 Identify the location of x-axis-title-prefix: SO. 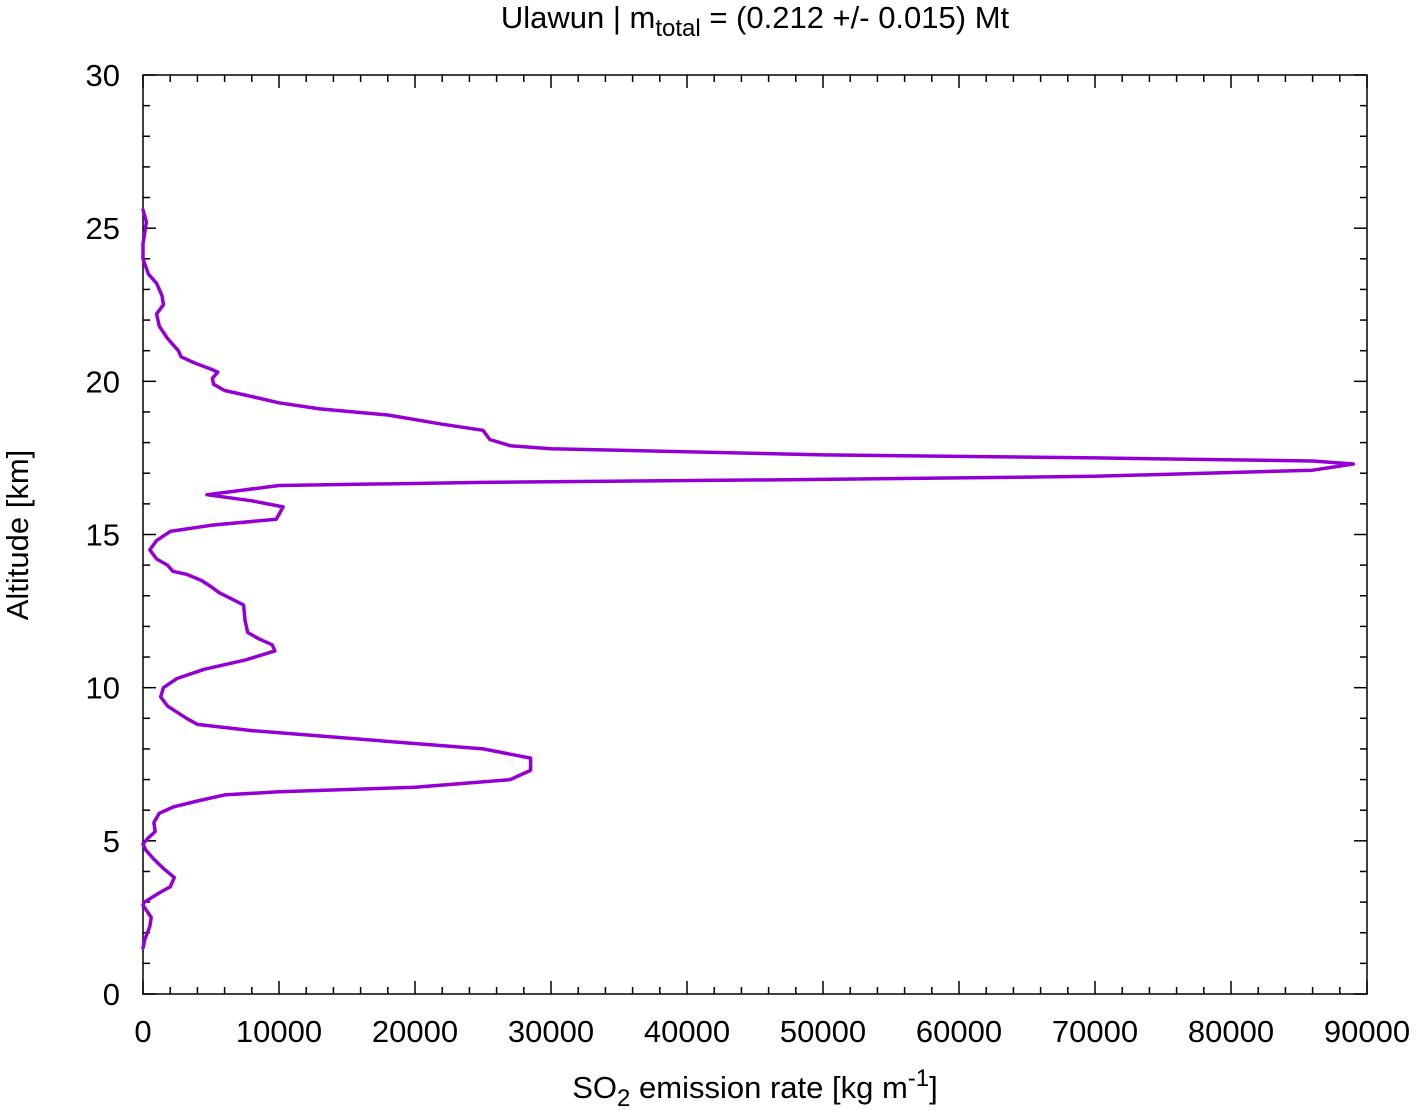
(594, 1087).